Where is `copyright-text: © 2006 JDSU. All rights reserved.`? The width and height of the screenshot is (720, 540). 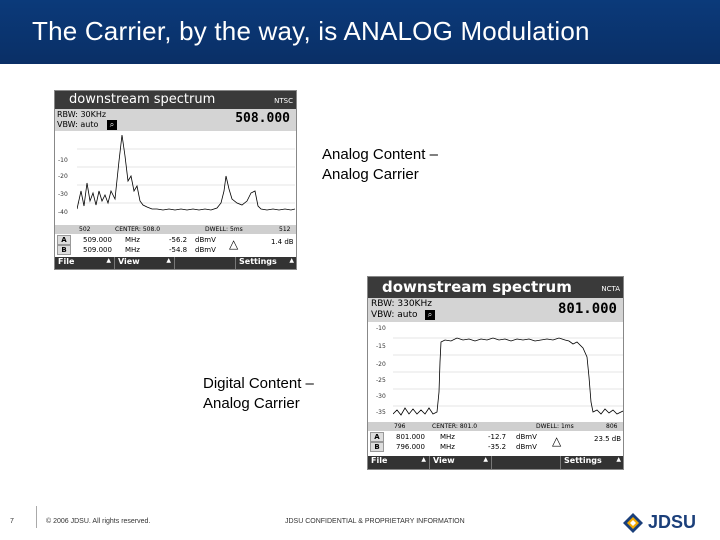
copyright-text: © 2006 JDSU. All rights reserved. is located at coordinates (98, 521).